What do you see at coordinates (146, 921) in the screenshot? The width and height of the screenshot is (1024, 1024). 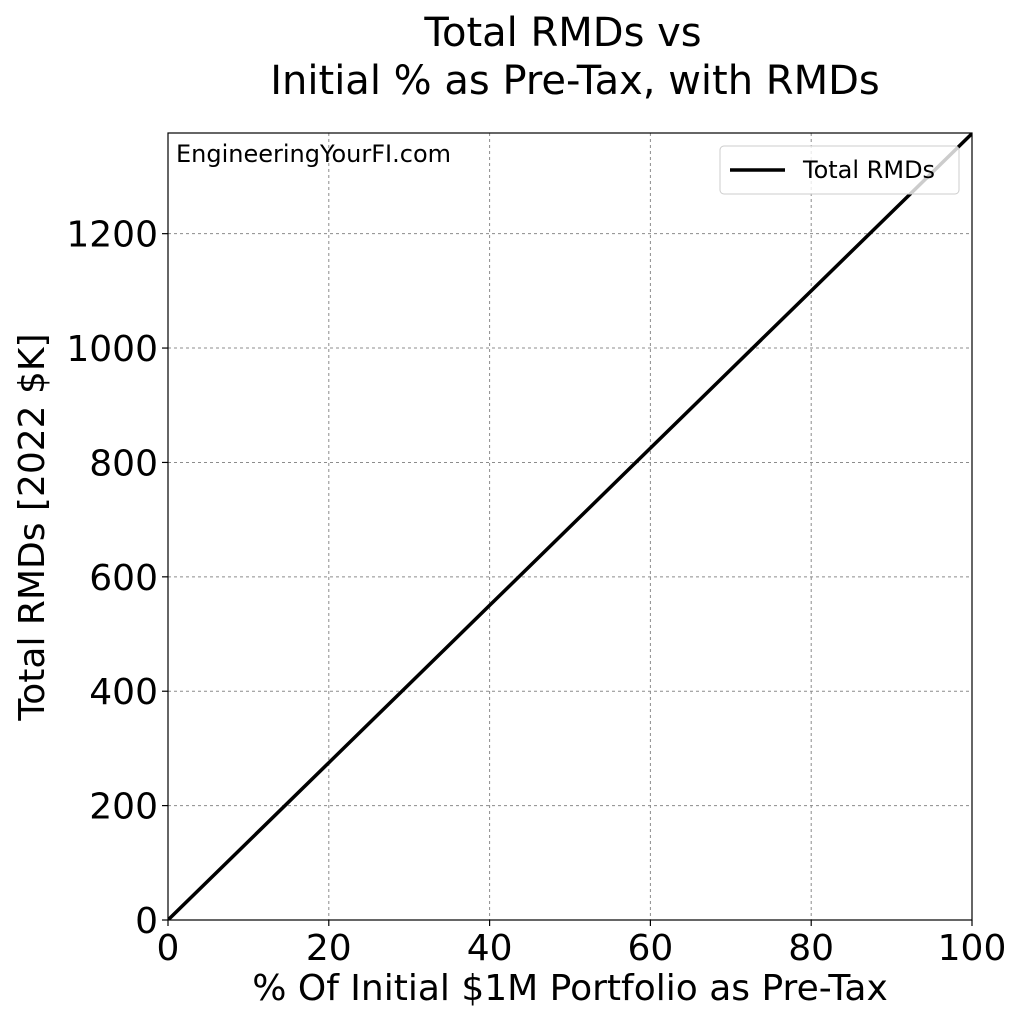 I see `y-tick-label: 0` at bounding box center [146, 921].